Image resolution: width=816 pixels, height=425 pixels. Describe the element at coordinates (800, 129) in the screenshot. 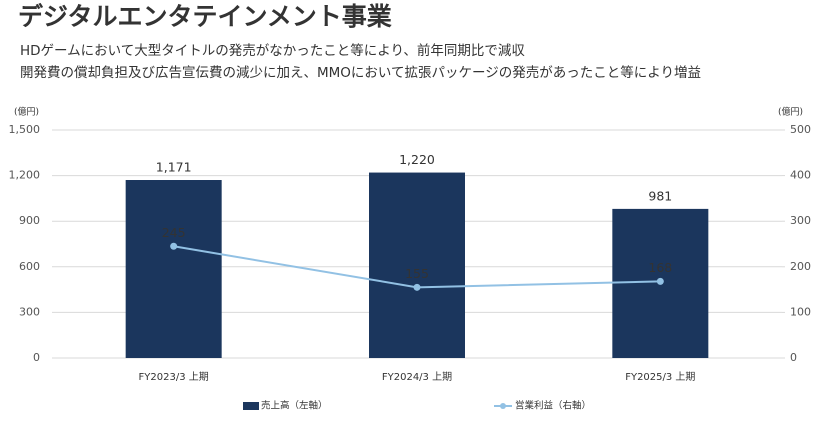

I see `y2-tick-label: 500` at that location.